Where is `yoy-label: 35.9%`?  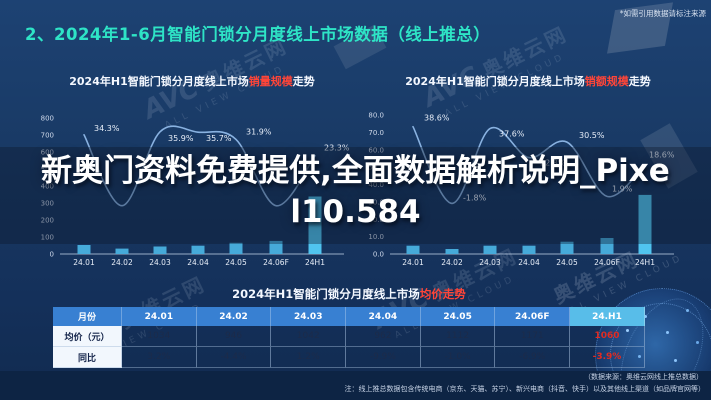
yoy-label: 35.9% is located at coordinates (181, 138).